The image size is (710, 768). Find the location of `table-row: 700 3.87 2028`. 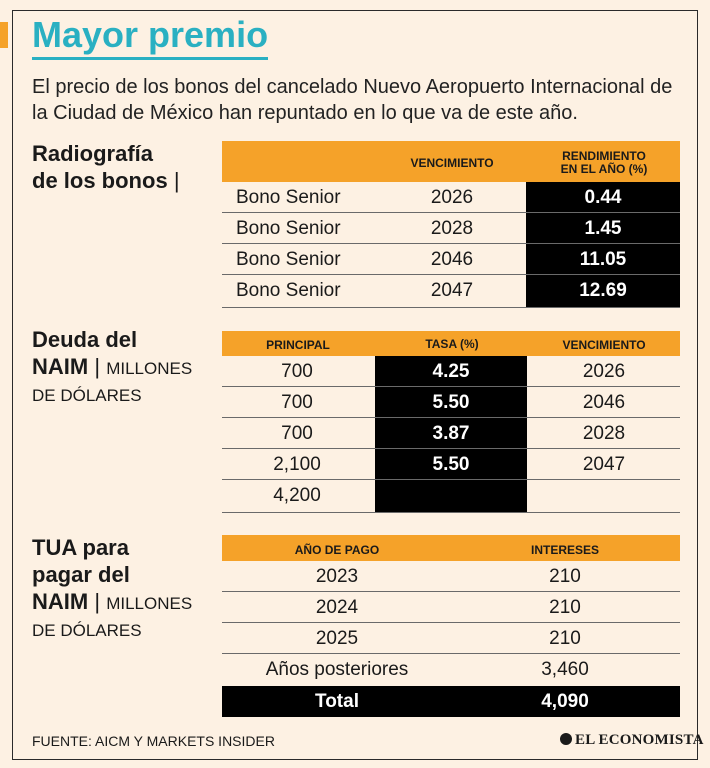

table-row: 700 3.87 2028 is located at coordinates (451, 433).